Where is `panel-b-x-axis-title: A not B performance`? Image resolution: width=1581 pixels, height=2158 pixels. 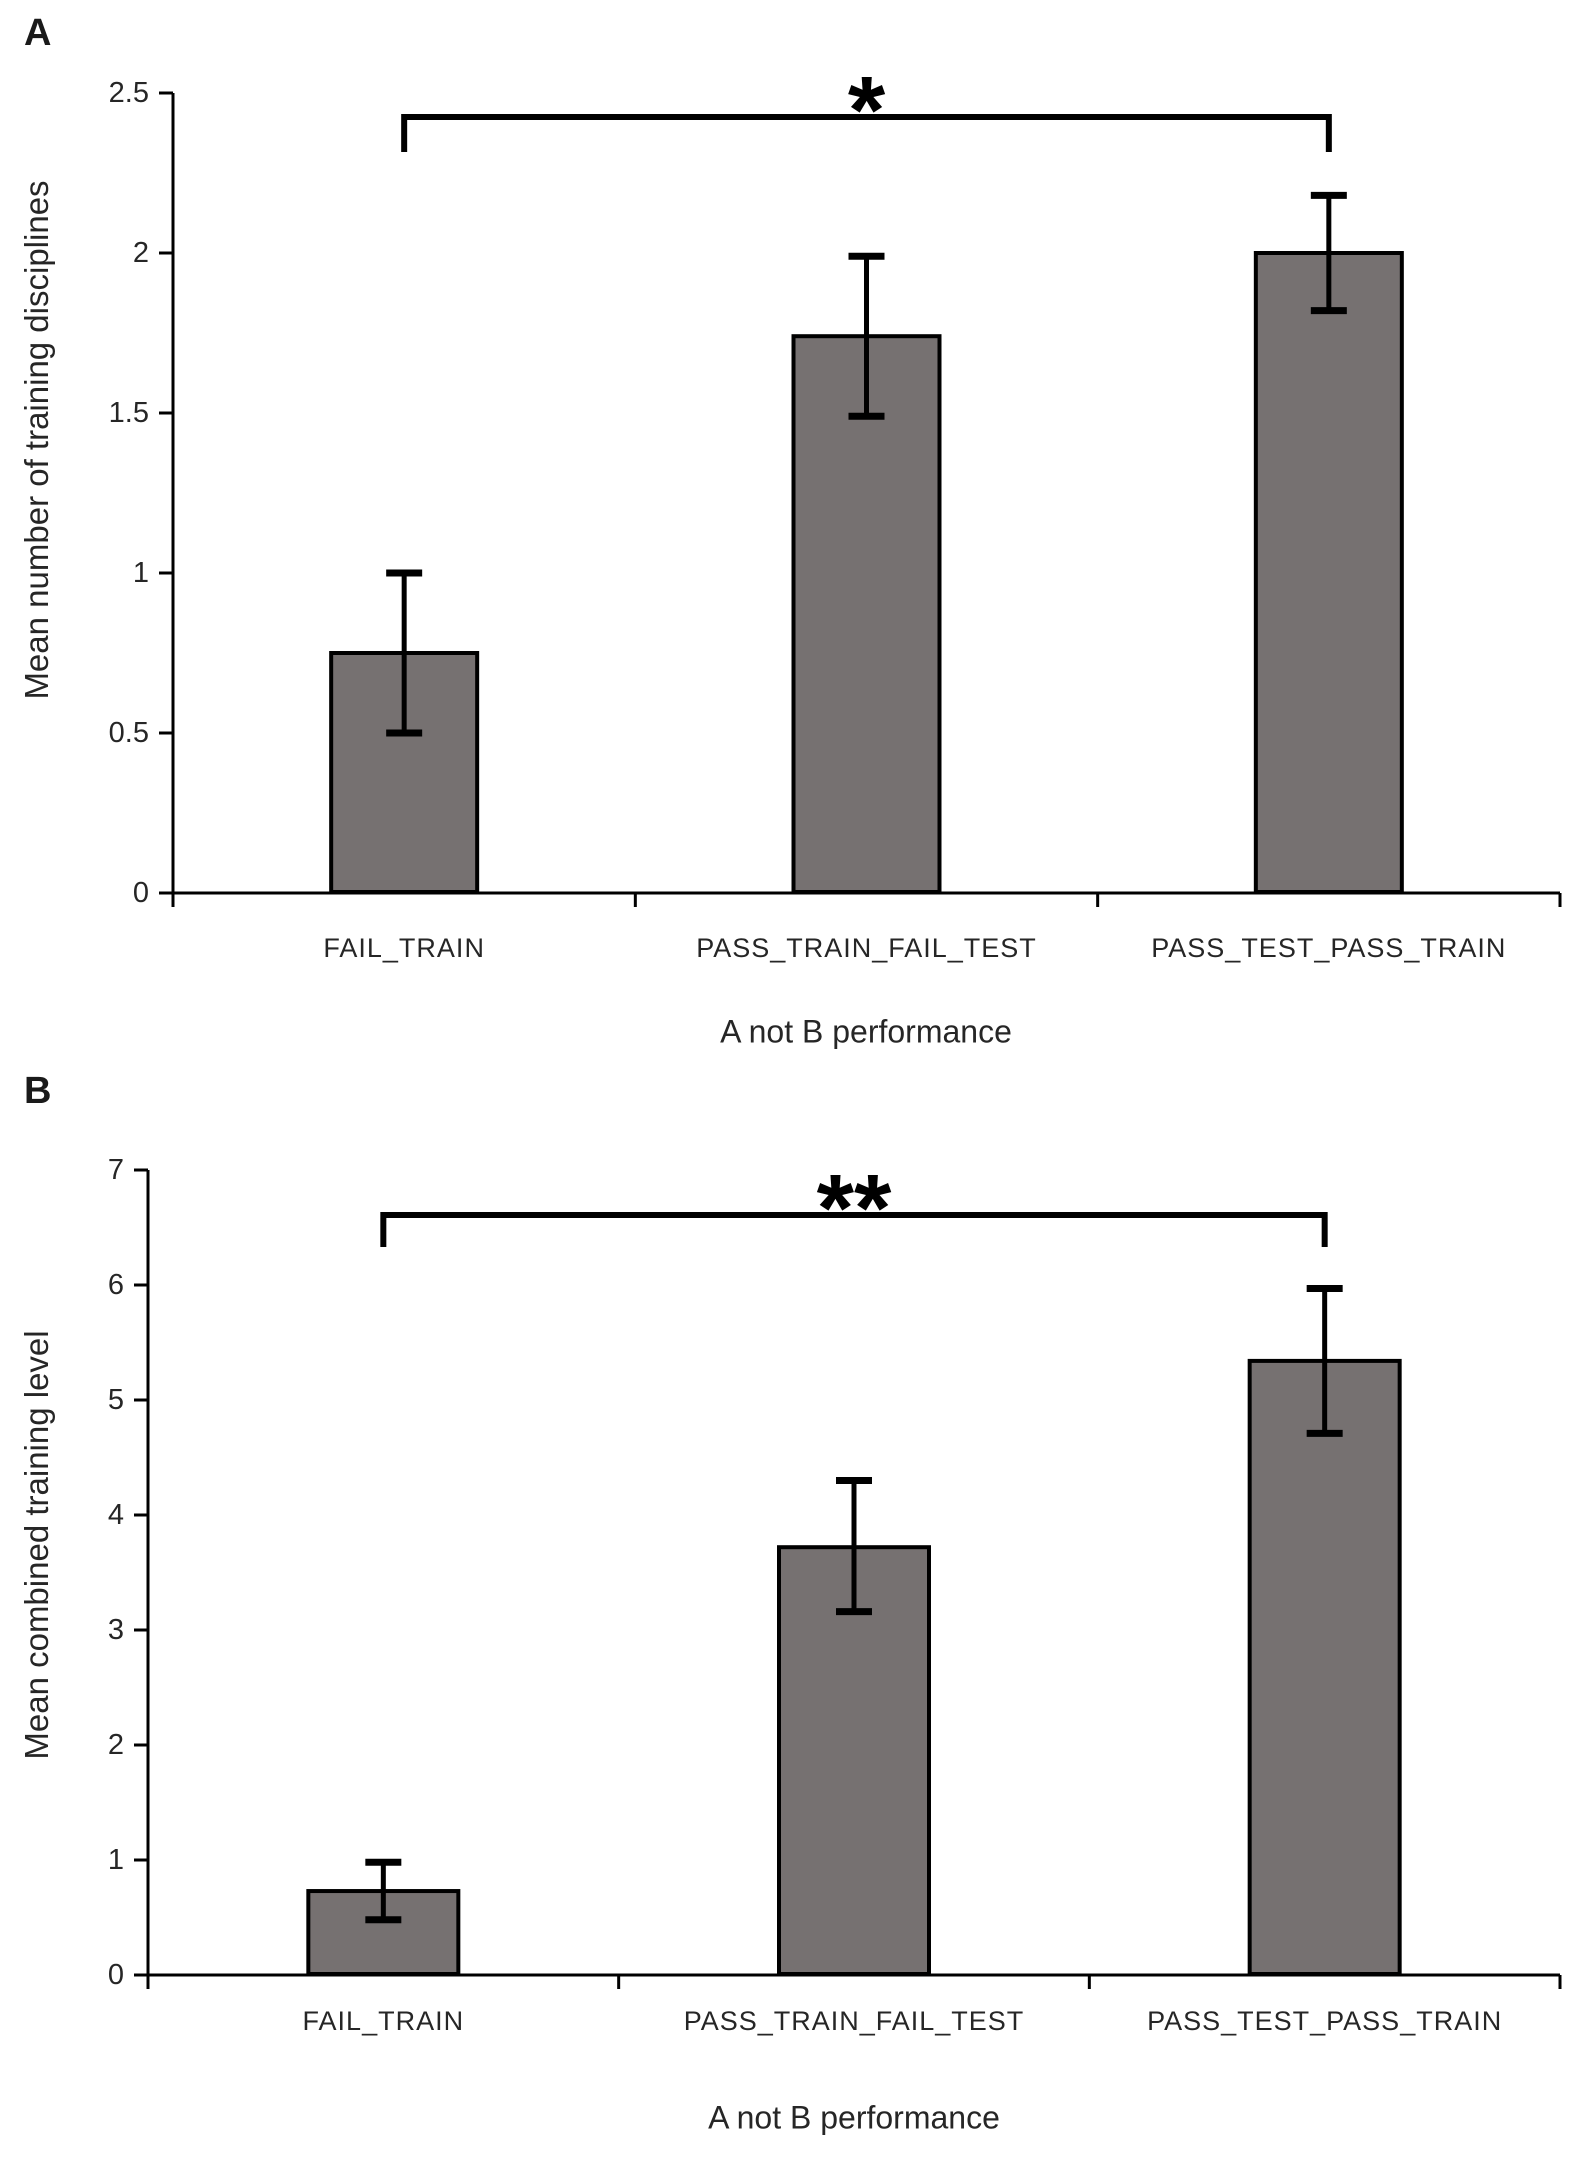
panel-b-x-axis-title: A not B performance is located at coordinates (854, 2117).